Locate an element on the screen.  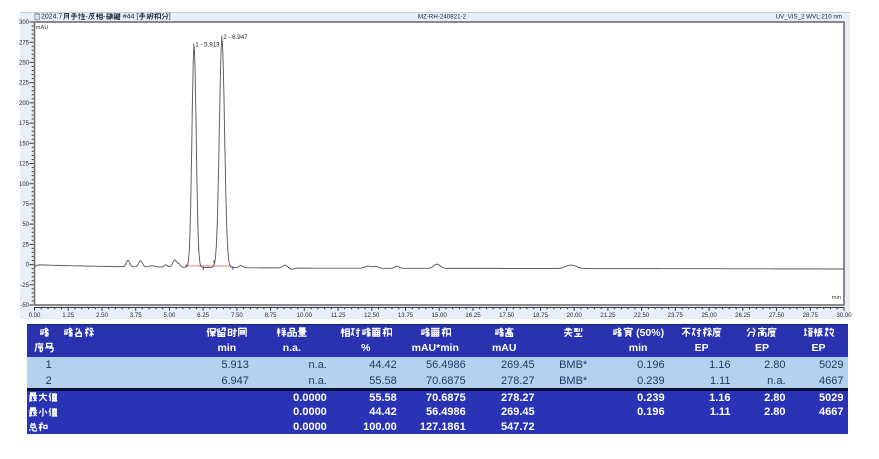
svg-text: 7.50 is located at coordinates (237, 315).